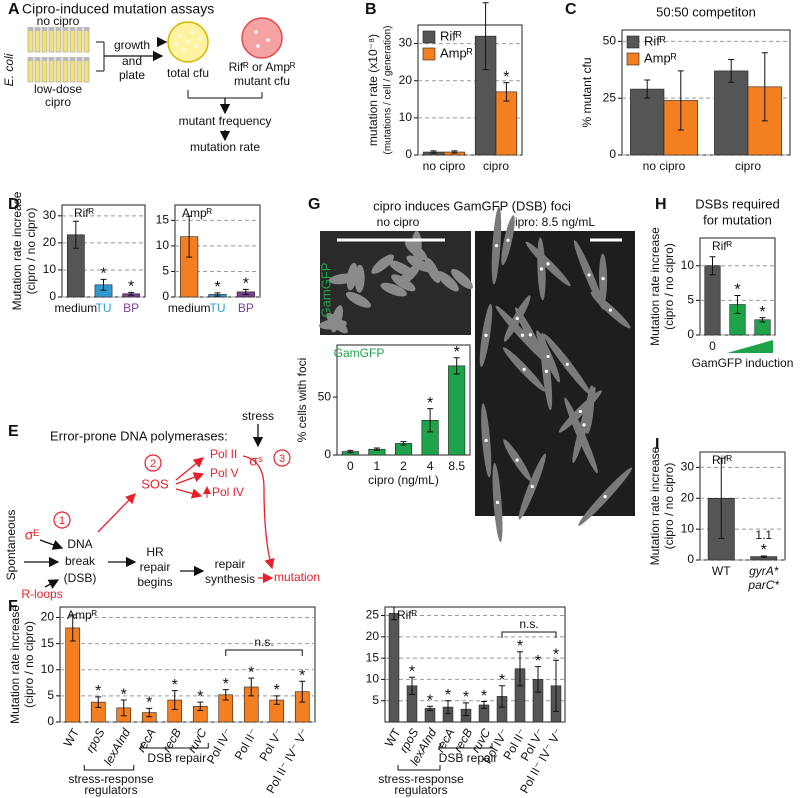 Image resolution: width=800 pixels, height=798 pixels. What do you see at coordinates (153, 464) in the screenshot?
I see `label: 2` at bounding box center [153, 464].